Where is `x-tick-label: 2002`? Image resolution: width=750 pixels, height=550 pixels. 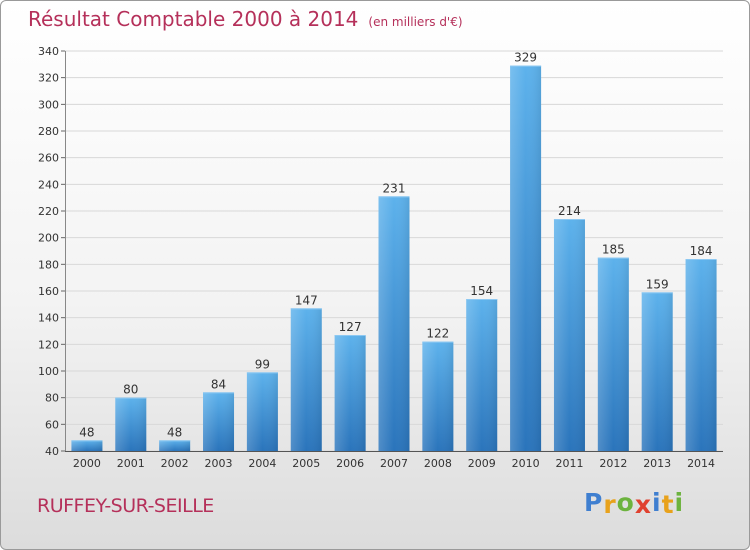 x-tick-label: 2002 is located at coordinates (175, 463).